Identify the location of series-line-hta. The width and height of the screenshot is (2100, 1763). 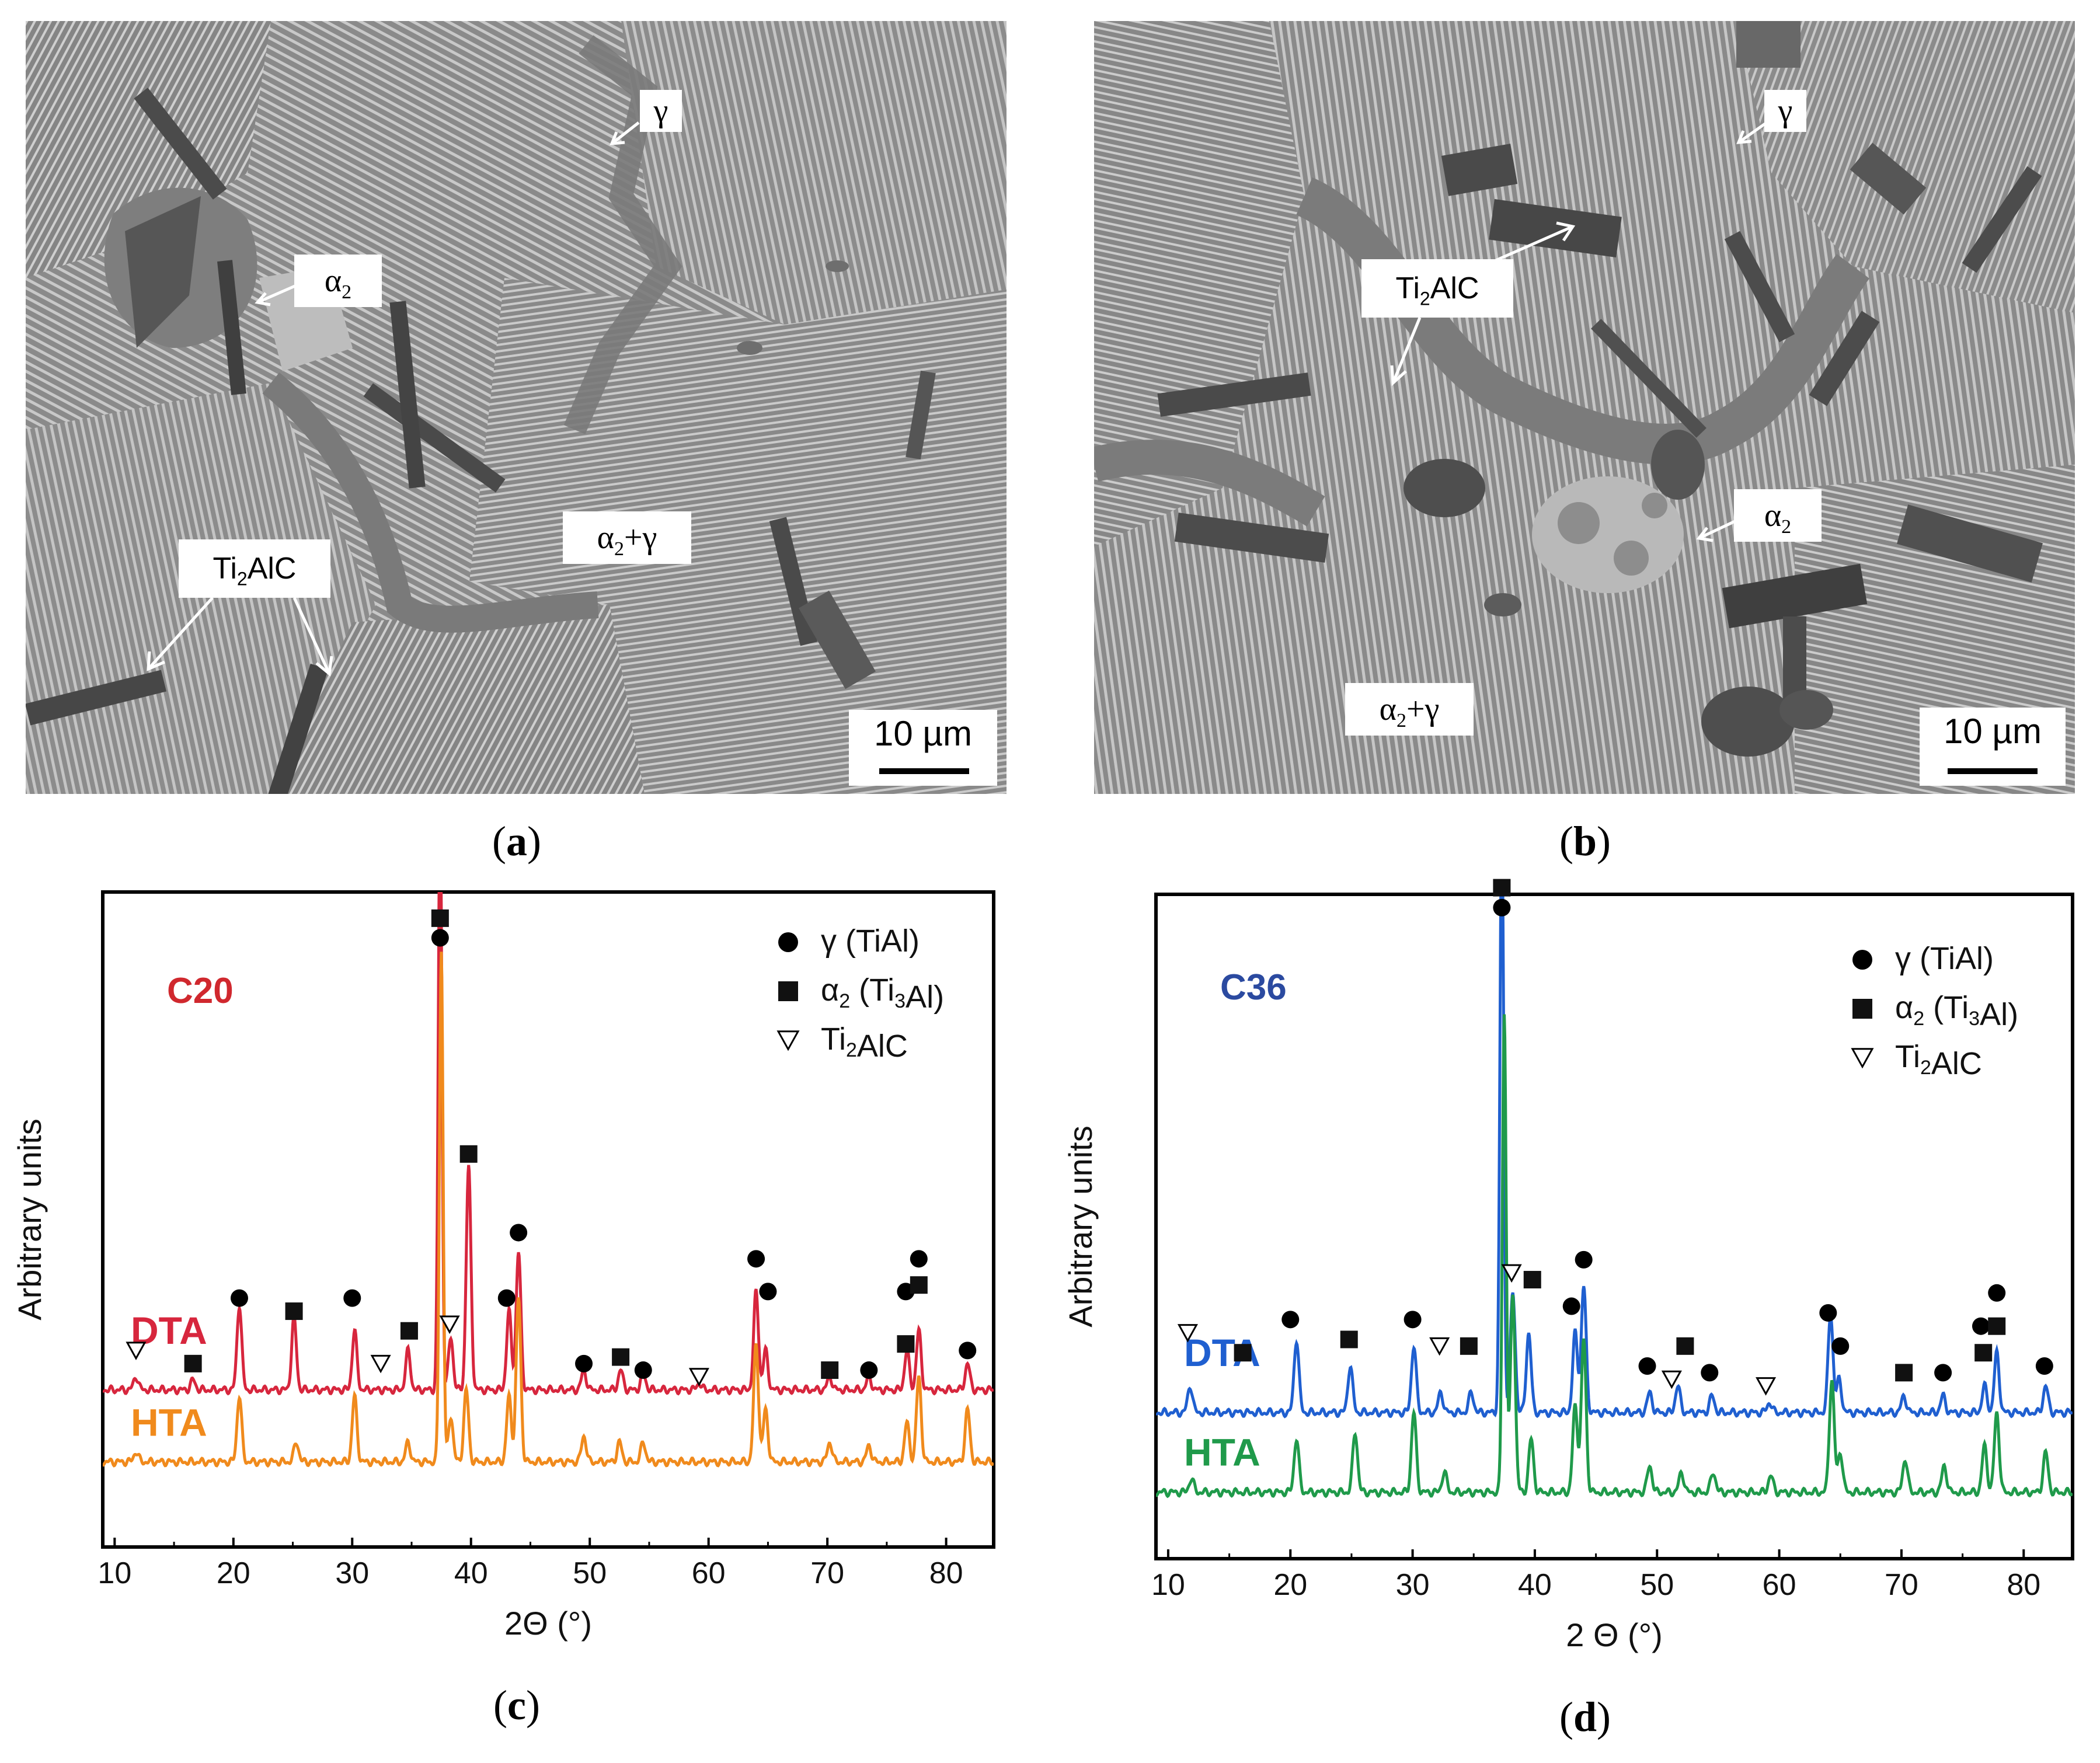
(548, 1210).